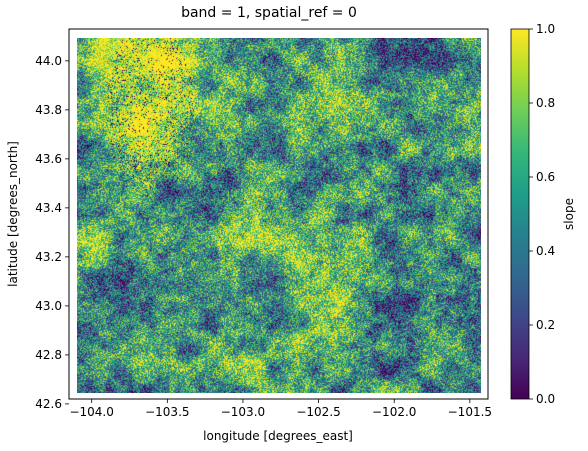 This screenshot has height=451, width=588. Describe the element at coordinates (167, 412) in the screenshot. I see `x-tick-label: −103.5` at that location.